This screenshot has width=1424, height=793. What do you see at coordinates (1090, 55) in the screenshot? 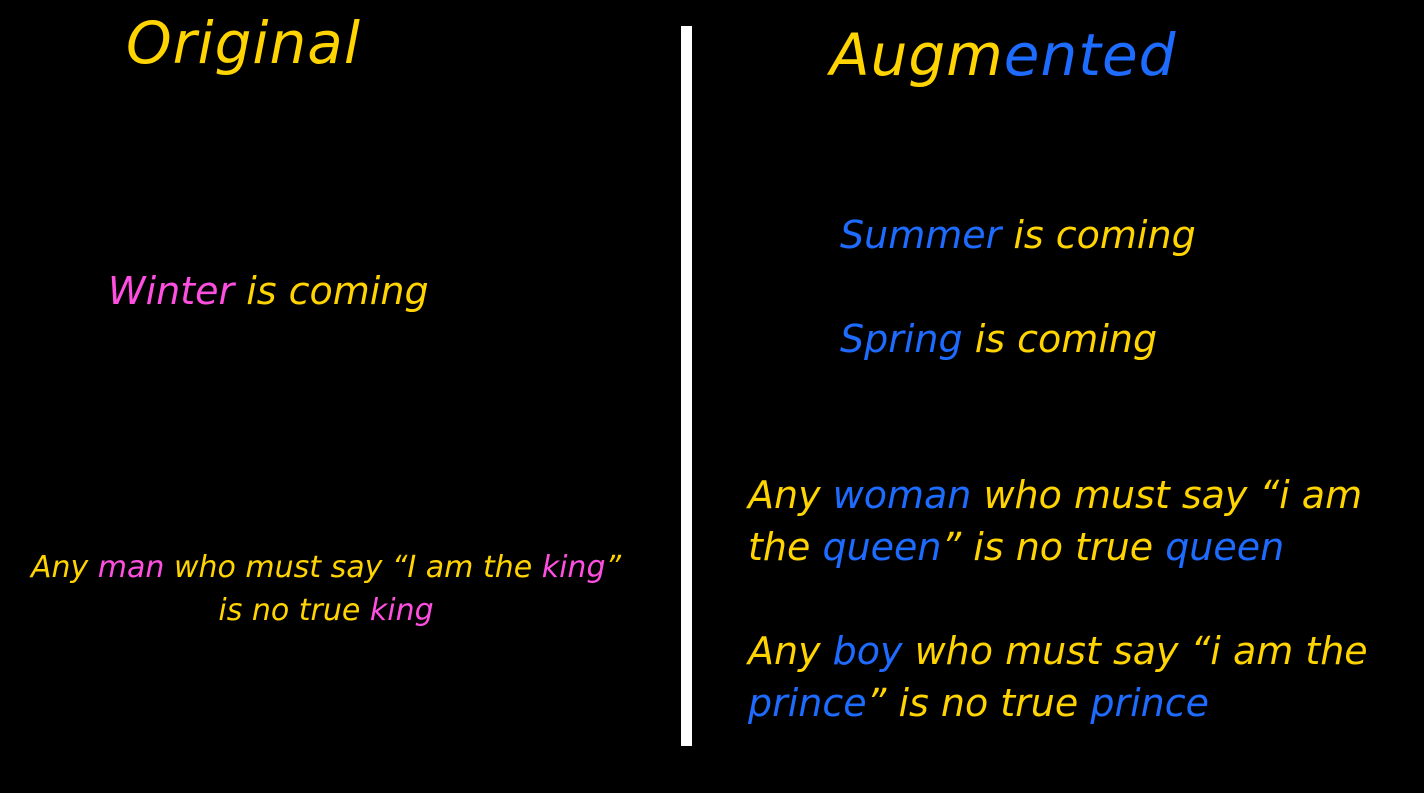
I see `heading-part: ented` at bounding box center [1090, 55].